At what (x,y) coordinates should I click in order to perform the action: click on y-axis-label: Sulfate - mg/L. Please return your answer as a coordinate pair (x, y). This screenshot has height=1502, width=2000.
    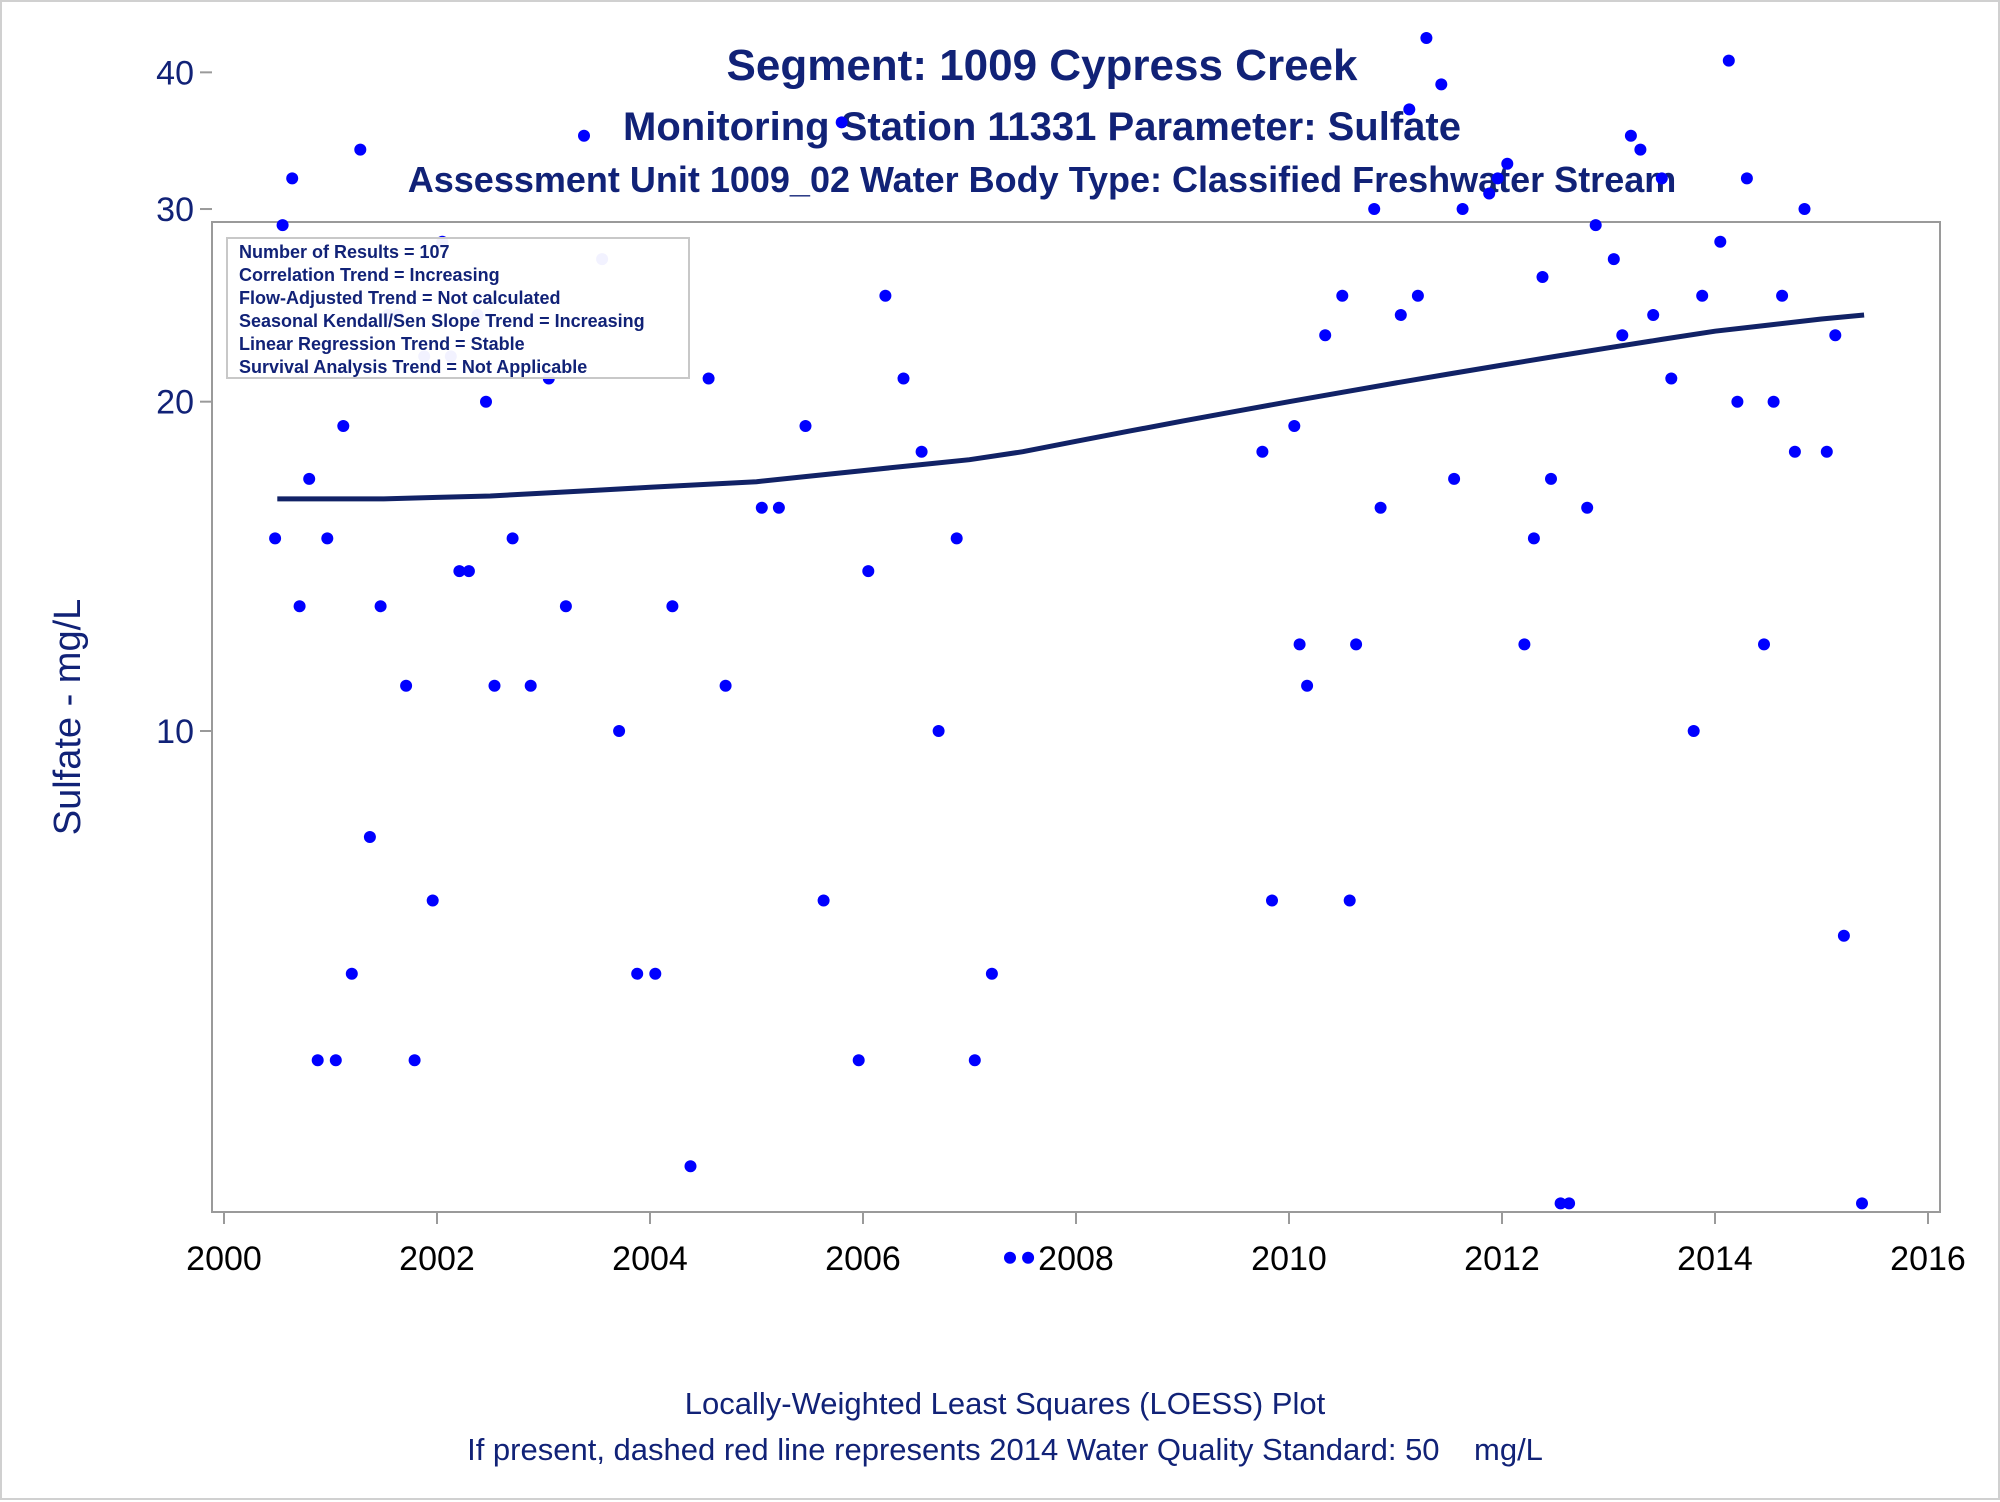
    Looking at the image, I should click on (68, 717).